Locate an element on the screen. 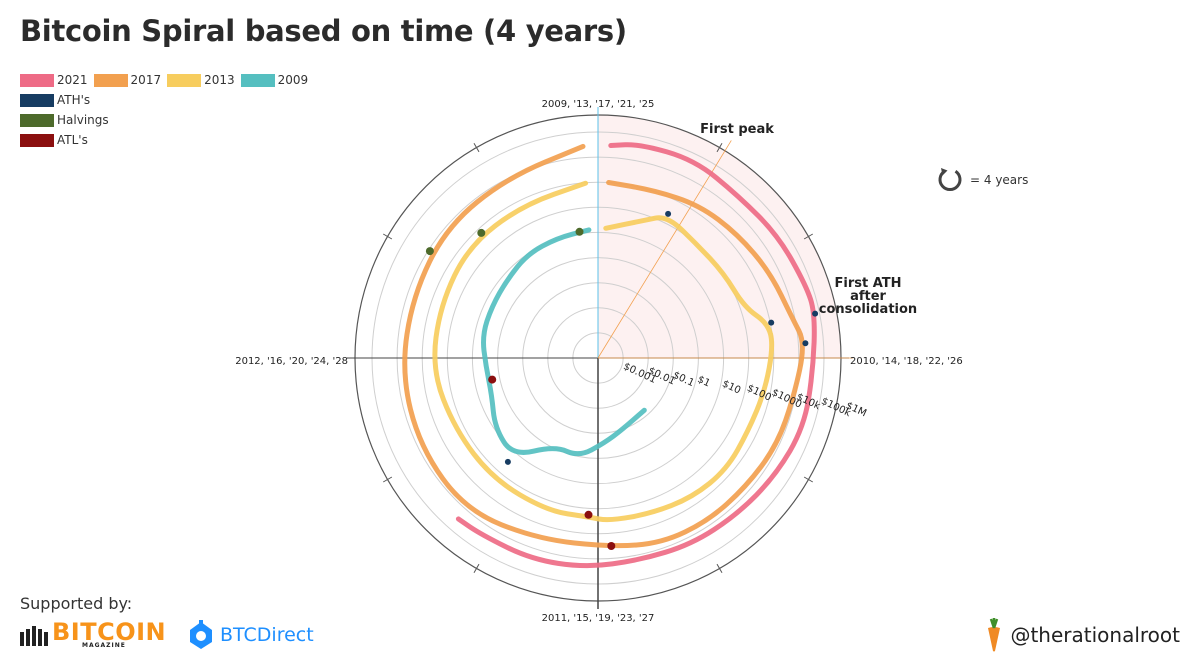 The image size is (1200, 670). legend-label-2017: 2017 is located at coordinates (146, 80).